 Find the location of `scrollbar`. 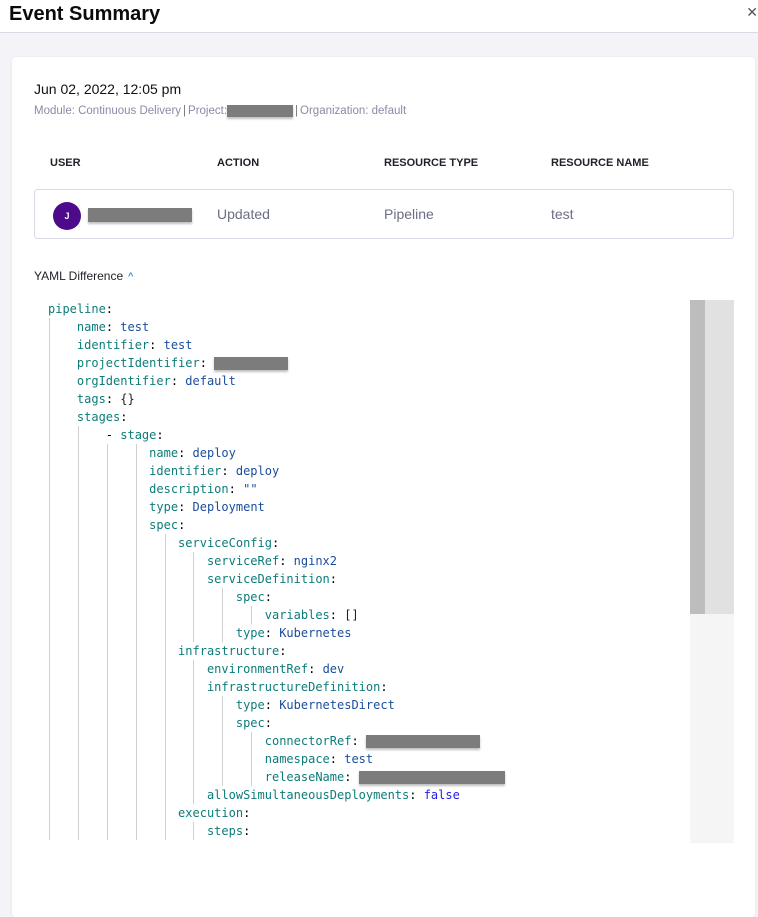

scrollbar is located at coordinates (712, 571).